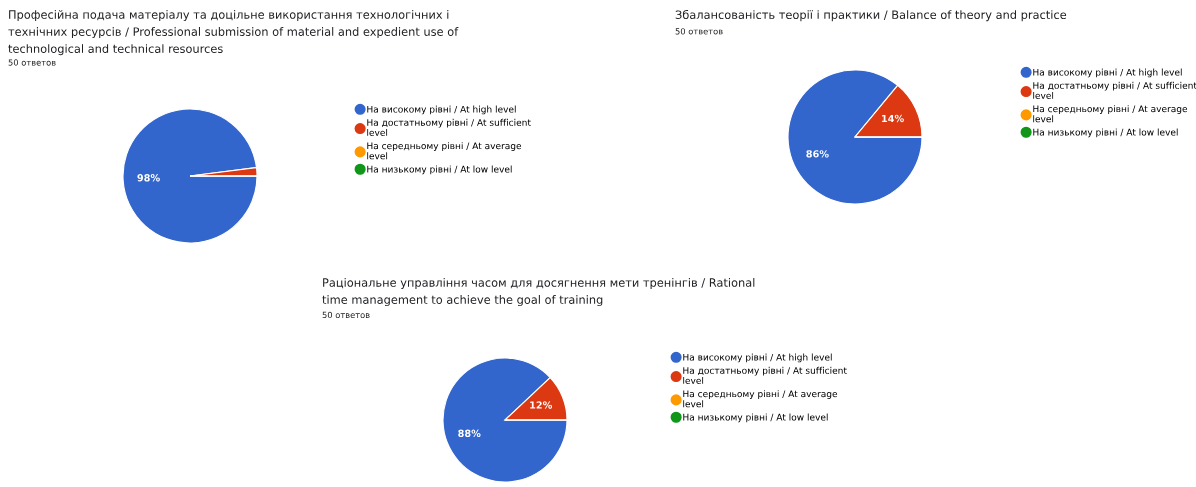 This screenshot has width=1196, height=487. What do you see at coordinates (871, 16) in the screenshot?
I see `chart-title: Збалансованість теорії і практики / Balance of theory and practice` at bounding box center [871, 16].